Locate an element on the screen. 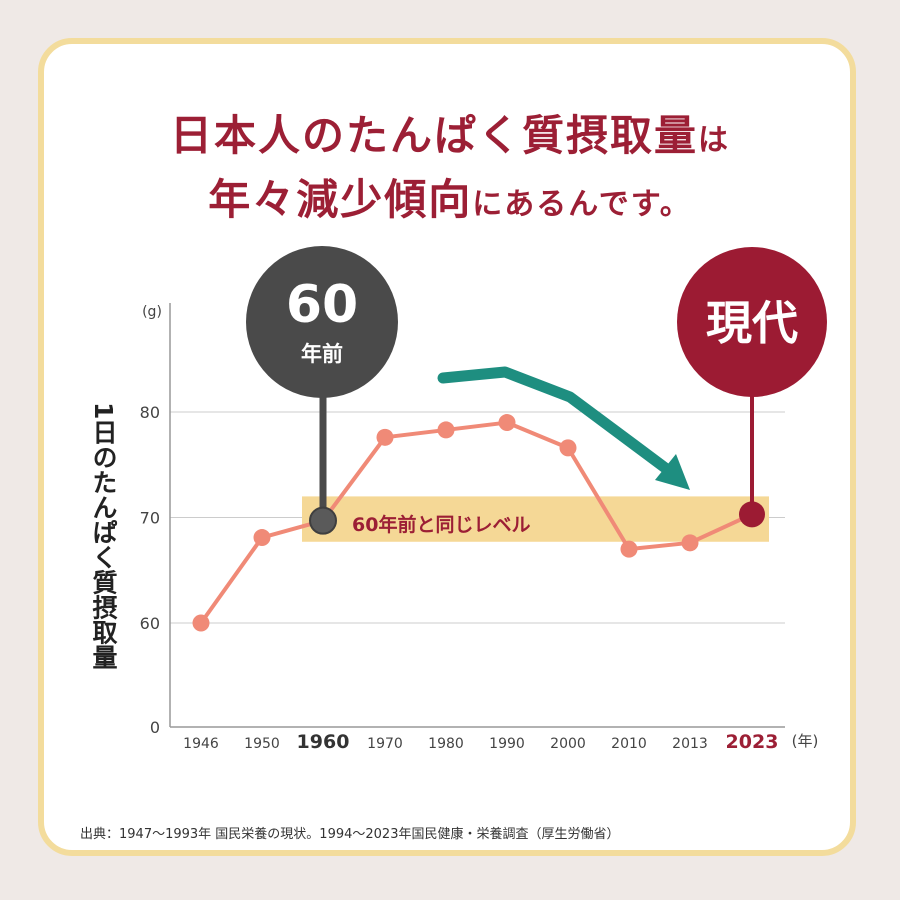  past-callout-unit: 年前 is located at coordinates (322, 354).